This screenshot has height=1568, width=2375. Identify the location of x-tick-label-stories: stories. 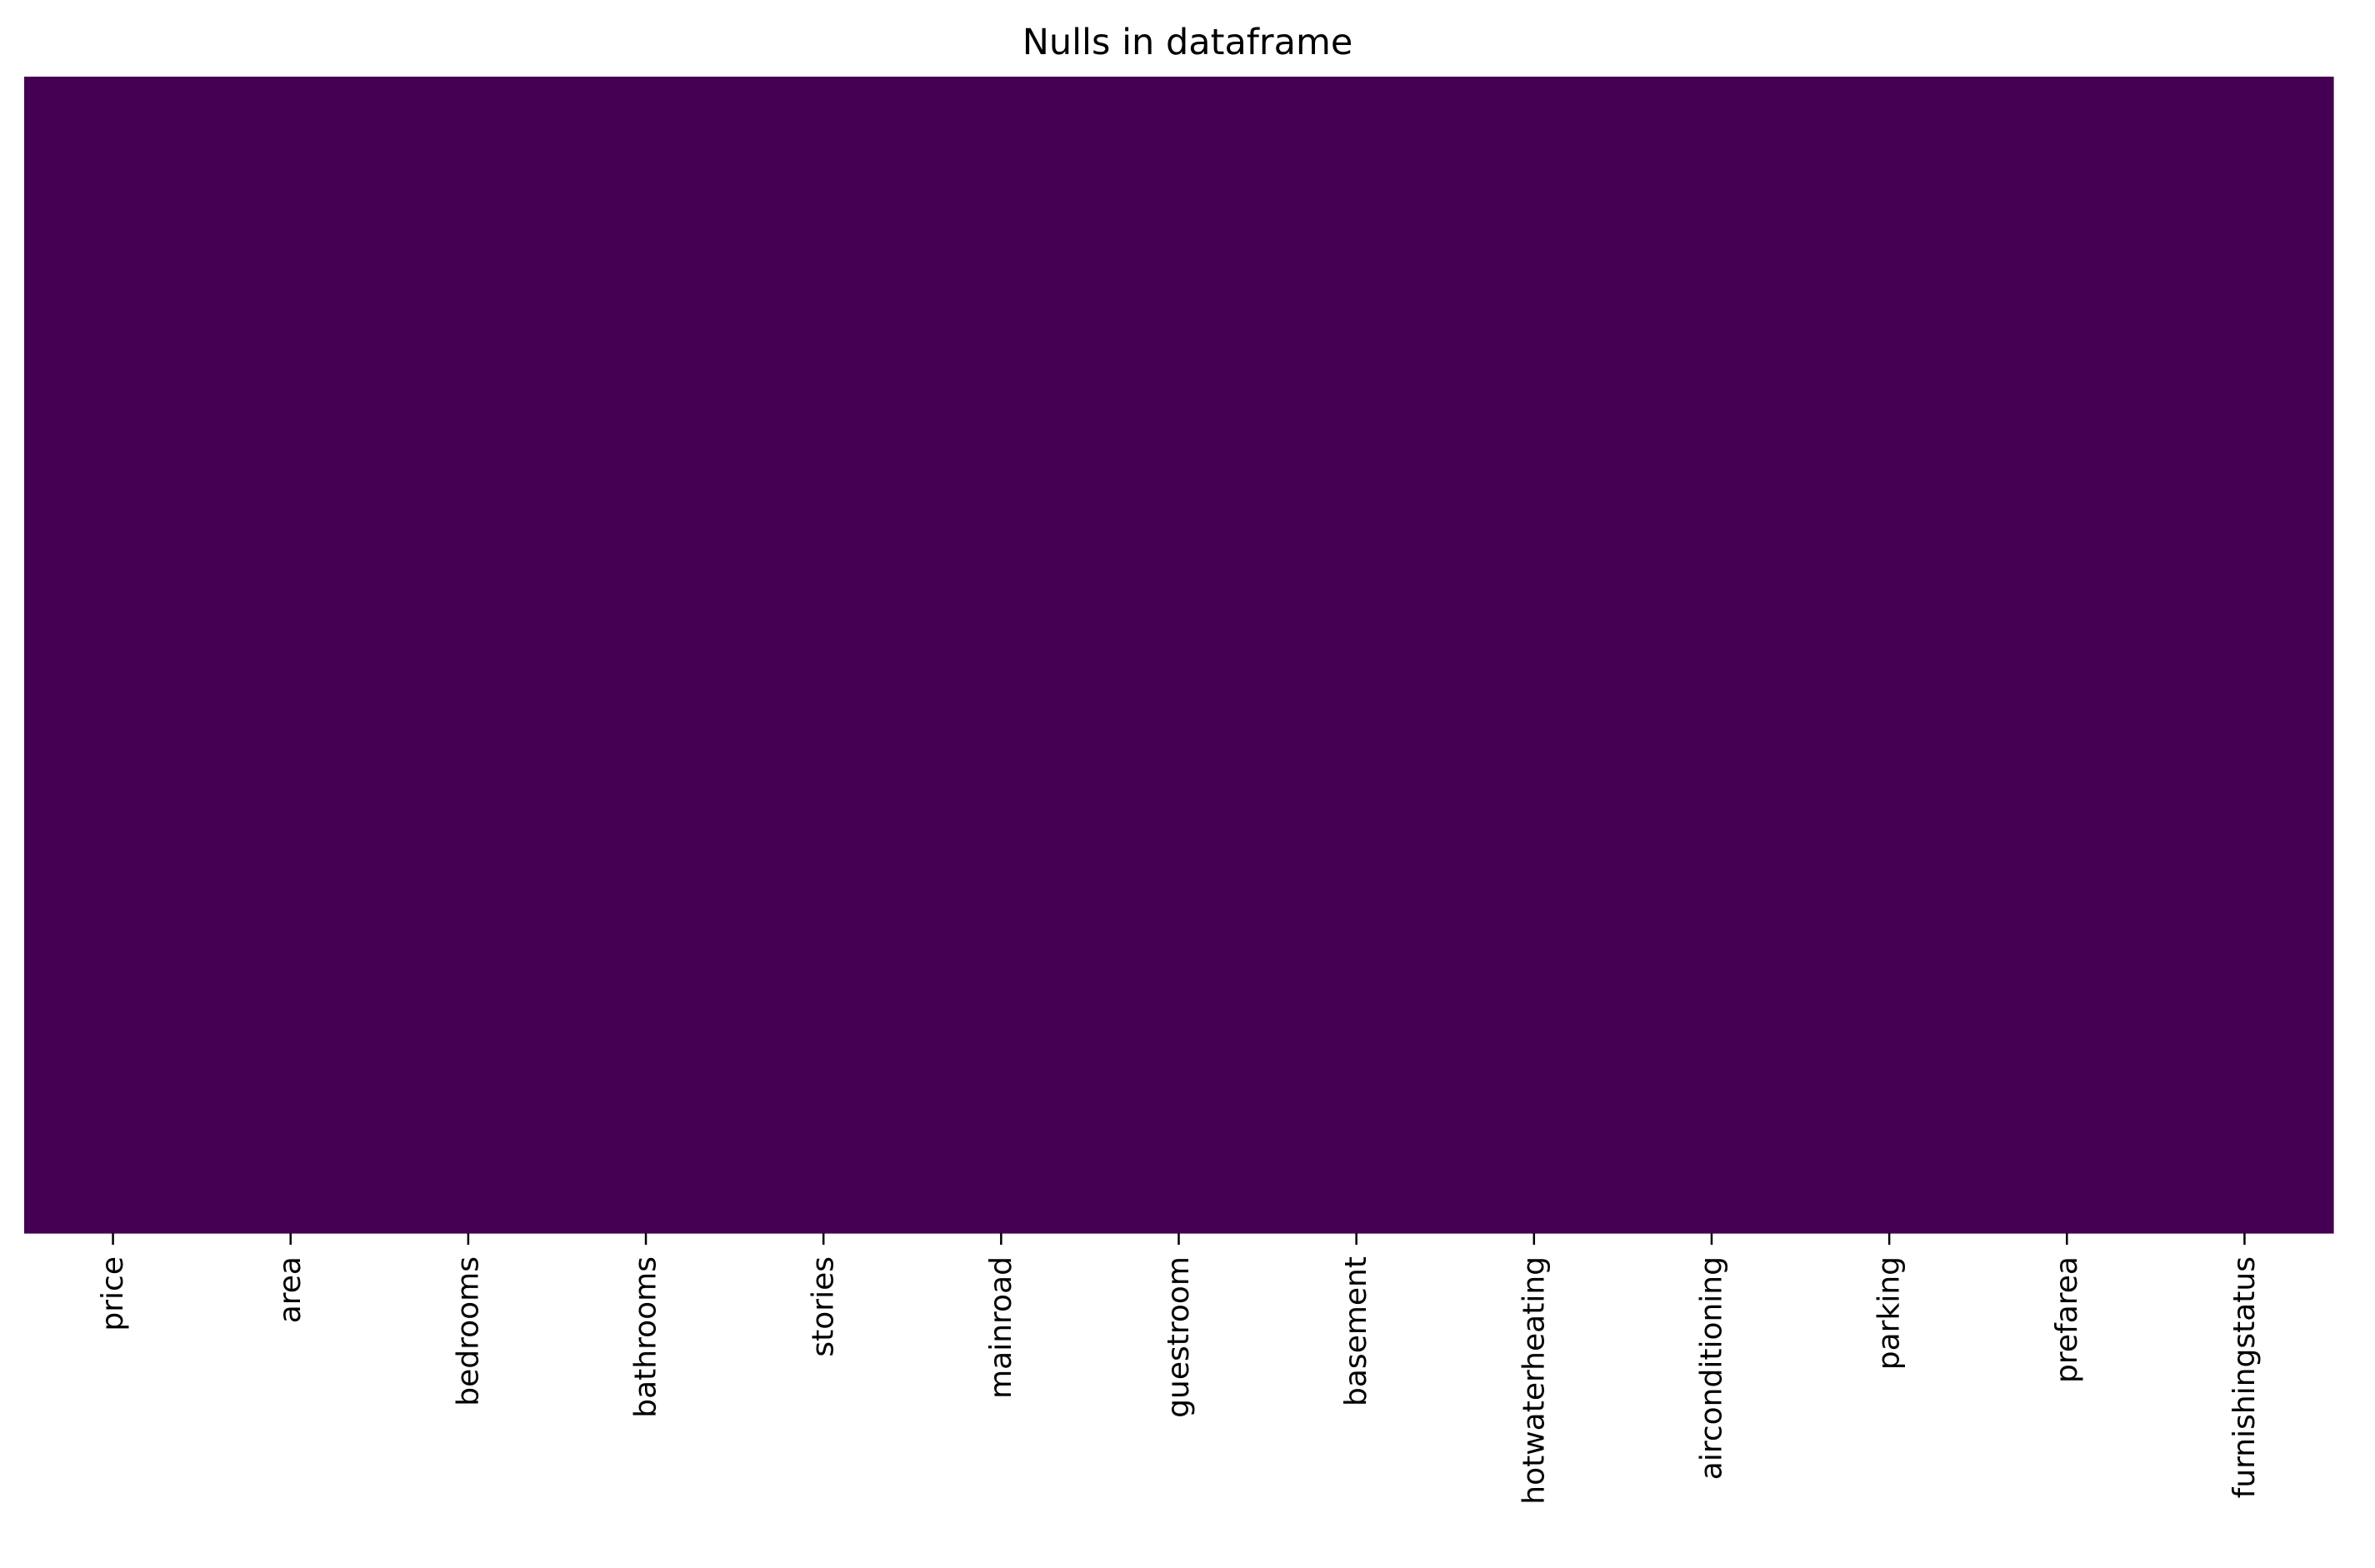
(824, 1306).